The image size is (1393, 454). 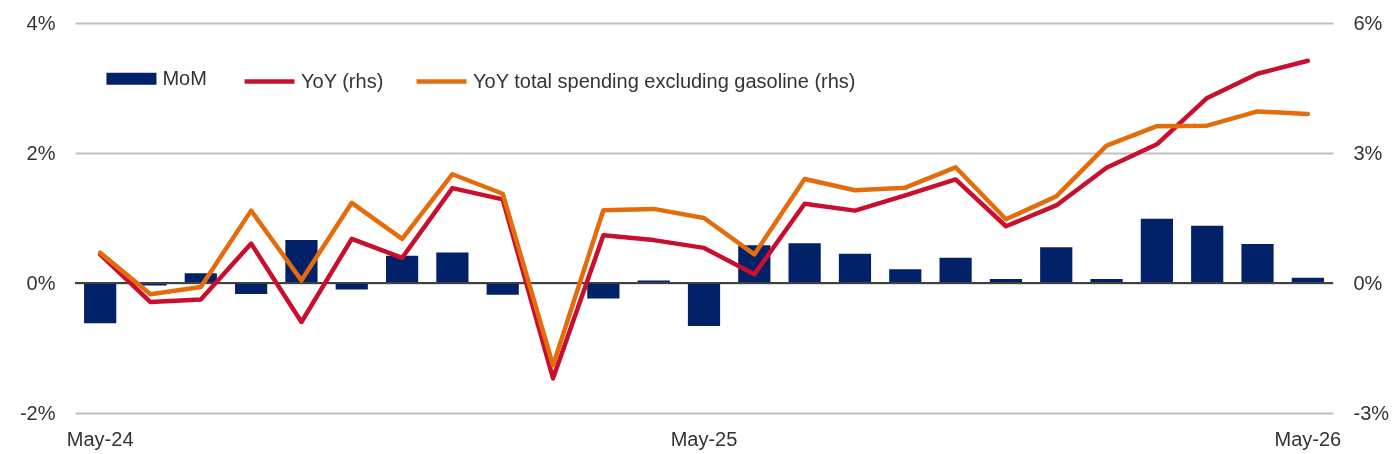 I want to click on legend-label: YoY (rhs), so click(x=342, y=80).